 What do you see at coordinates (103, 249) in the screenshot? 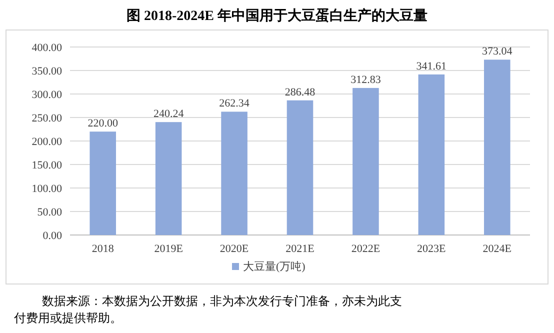
I see `x-tick-label: 2018` at bounding box center [103, 249].